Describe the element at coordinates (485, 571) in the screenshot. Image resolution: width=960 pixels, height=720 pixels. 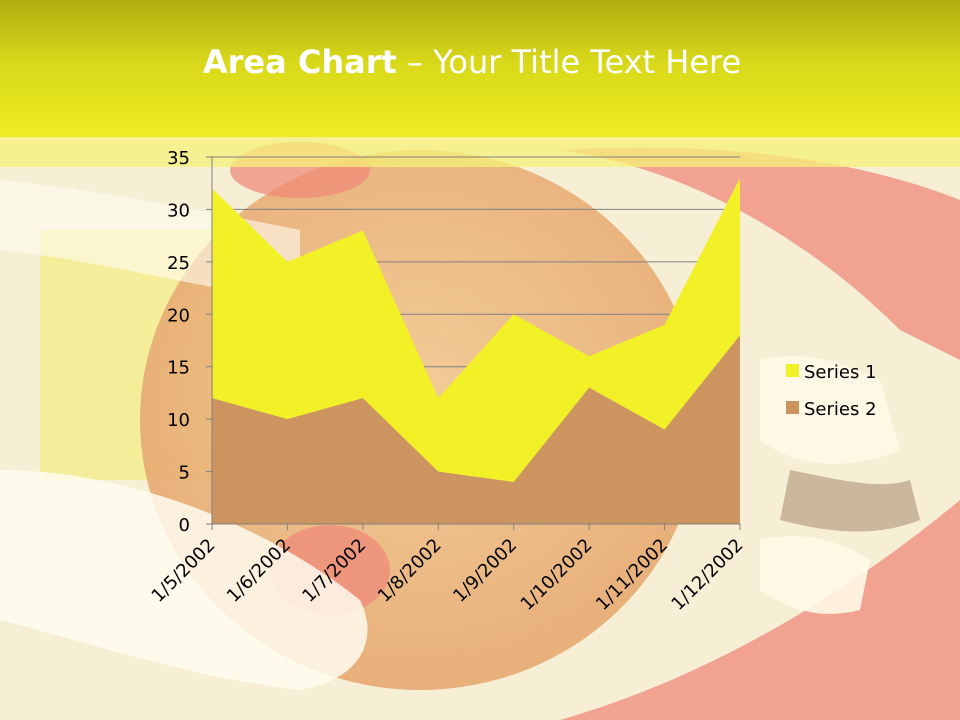
I see `x-tick-label: 1/9/2002` at that location.